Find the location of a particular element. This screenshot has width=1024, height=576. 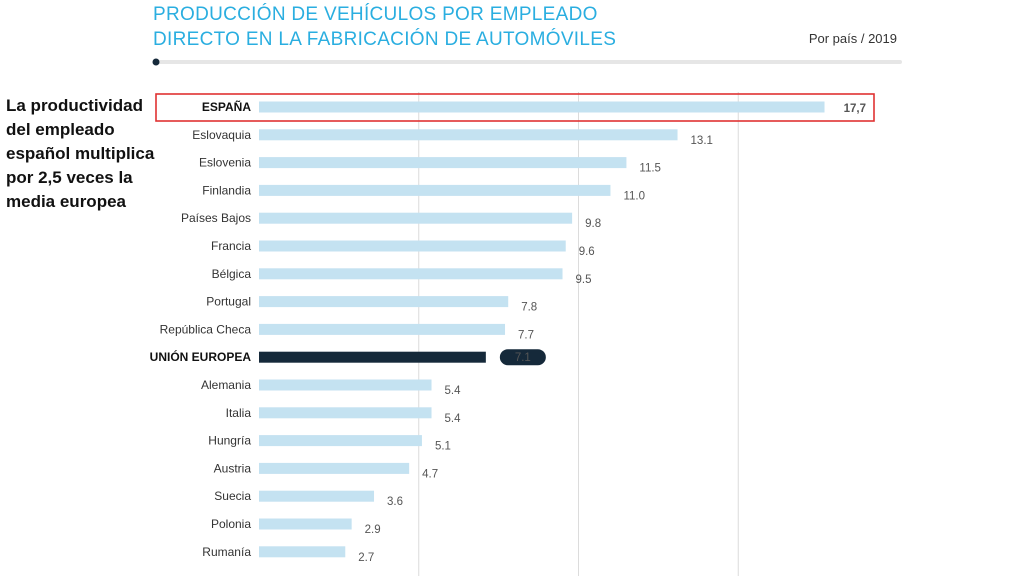

value-label: 2.9 is located at coordinates (373, 530).